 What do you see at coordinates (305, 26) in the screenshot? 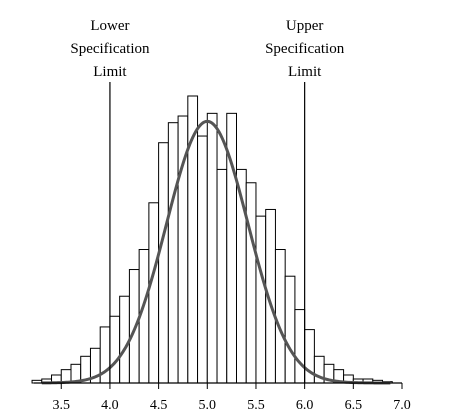
I see `upper-spec-limit-label: Upper` at bounding box center [305, 26].